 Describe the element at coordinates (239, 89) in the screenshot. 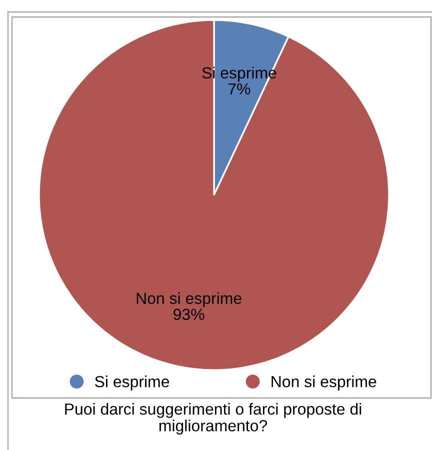

I see `data-label: 7%` at that location.